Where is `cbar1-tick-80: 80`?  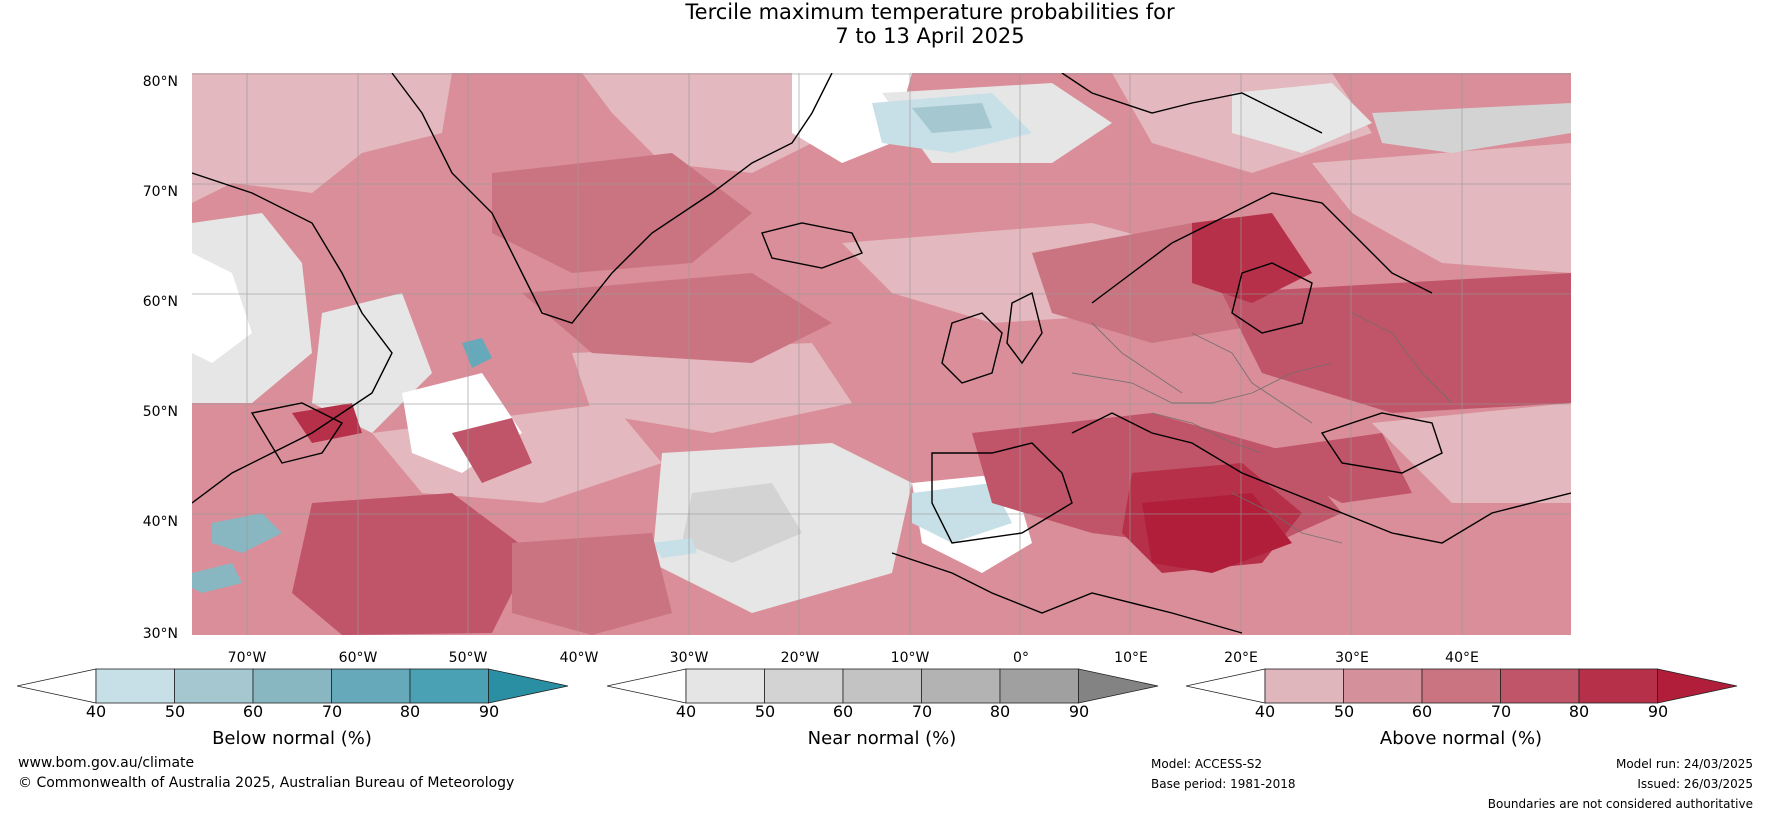 cbar1-tick-80: 80 is located at coordinates (1000, 711).